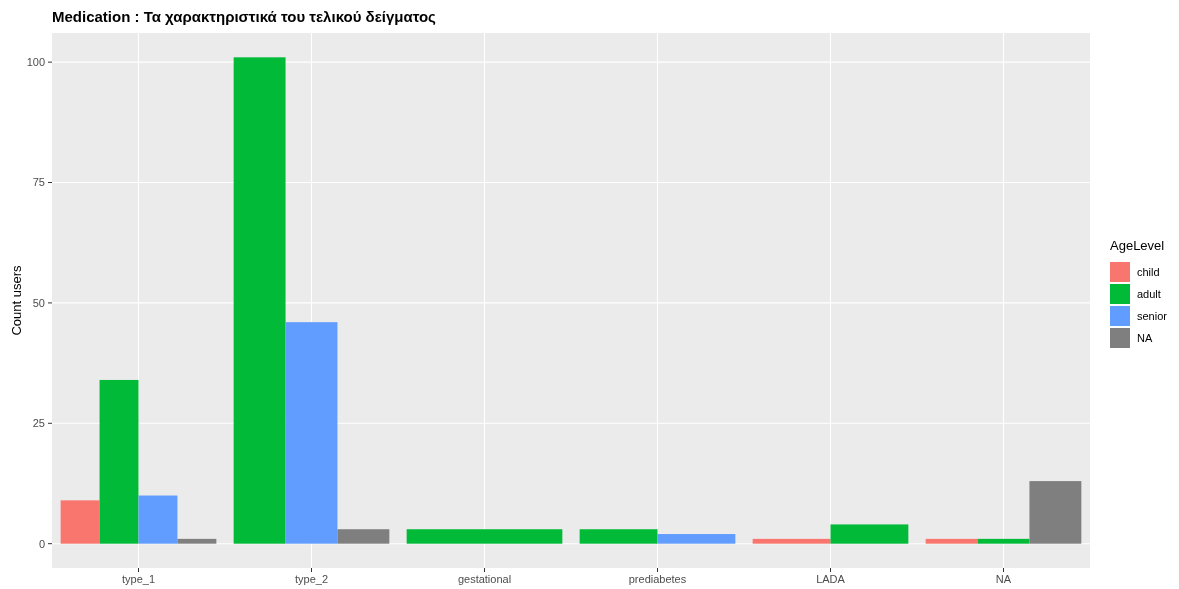  Describe the element at coordinates (831, 579) in the screenshot. I see `x-tick-label: LADA` at that location.